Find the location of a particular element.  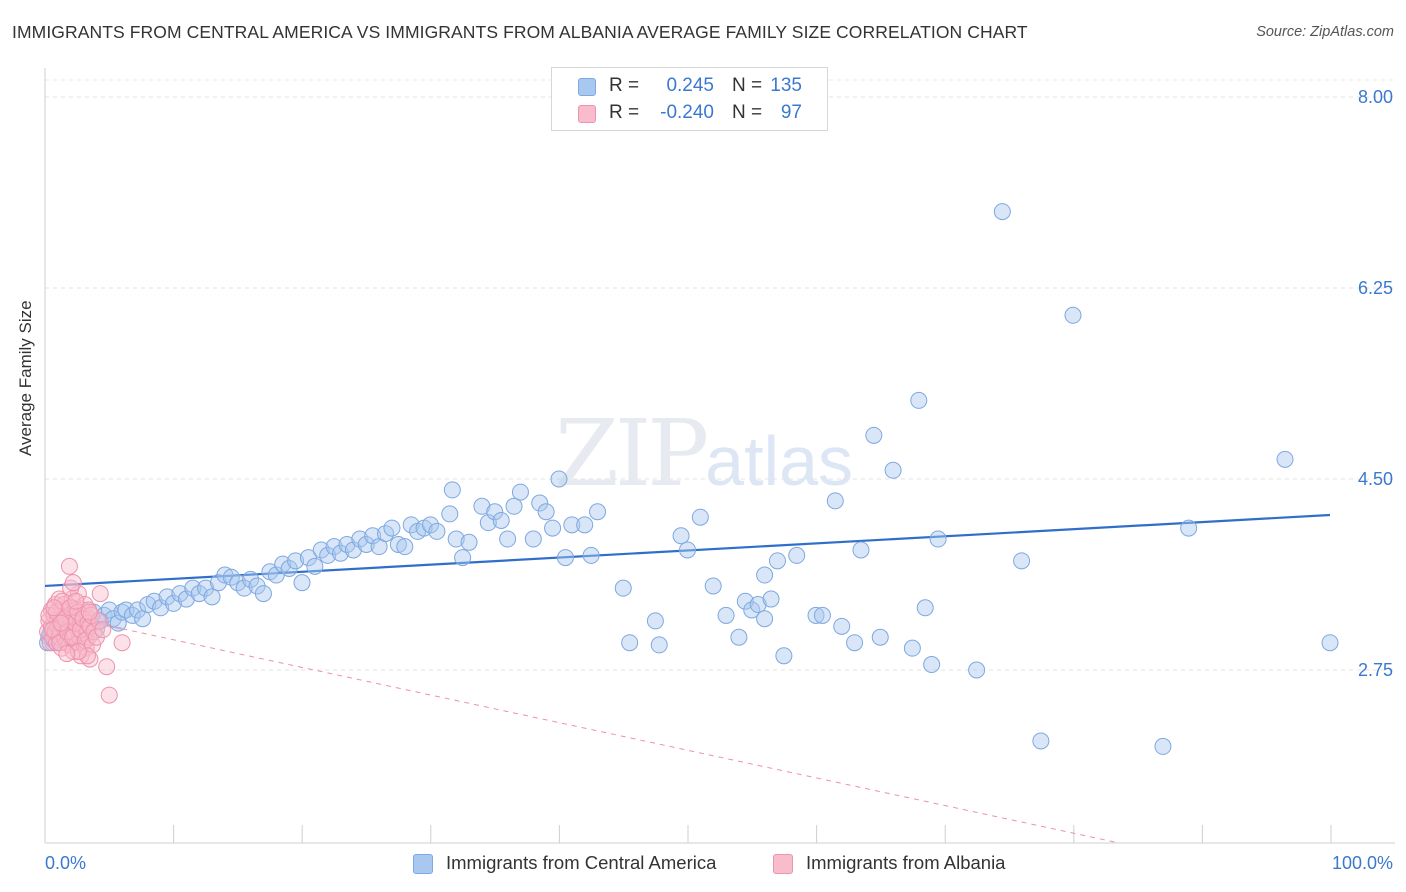

bottom-legend-swatch-central-america is located at coordinates (423, 864).